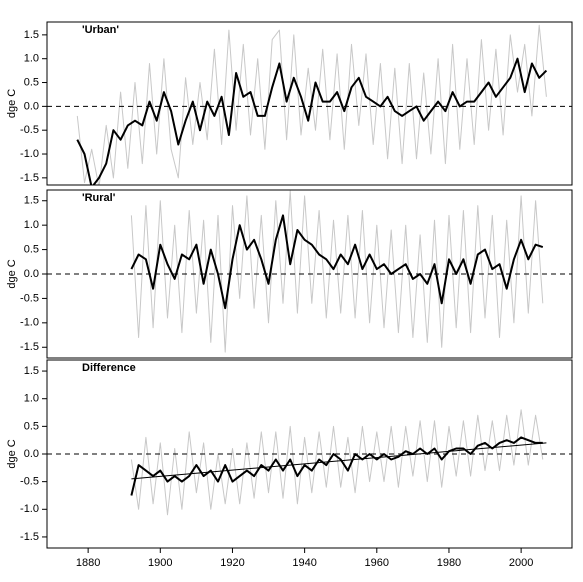 Image resolution: width=583 pixels, height=582 pixels. Describe the element at coordinates (232, 563) in the screenshot. I see `x-tick-label: 1920` at that location.